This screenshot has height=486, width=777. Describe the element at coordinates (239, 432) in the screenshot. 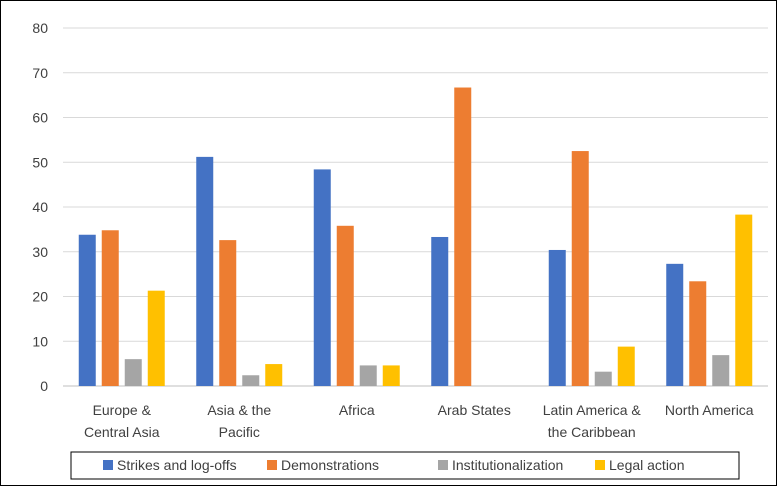

I see `x-category-label: Pacific` at that location.